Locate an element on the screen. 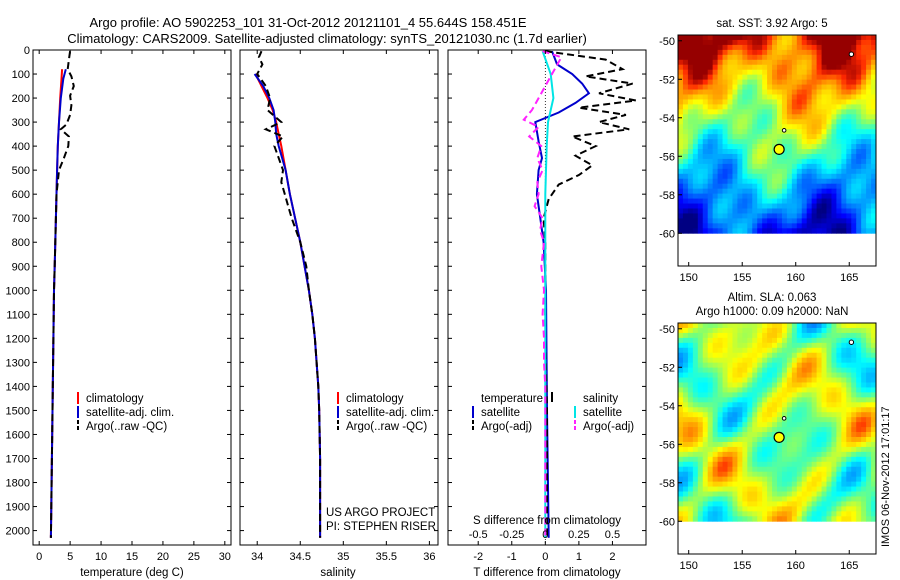 This screenshot has width=900, height=580. y-tick-label: 1100 is located at coordinates (18, 315).